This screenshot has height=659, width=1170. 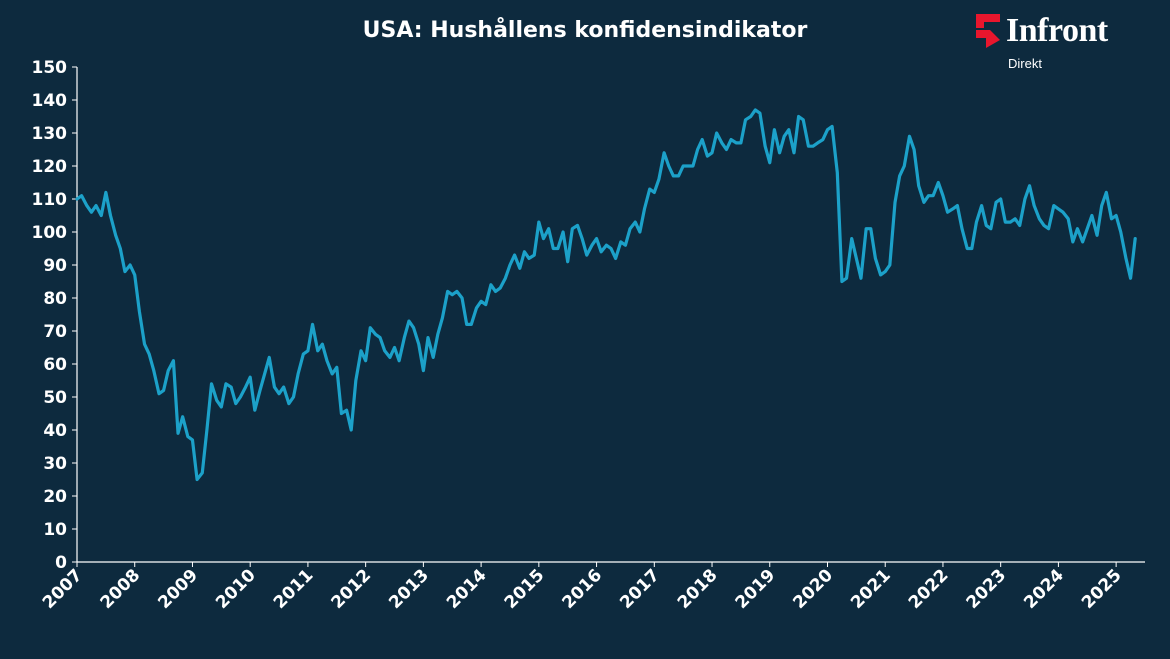 I want to click on y-tick-label: 60, so click(x=55, y=365).